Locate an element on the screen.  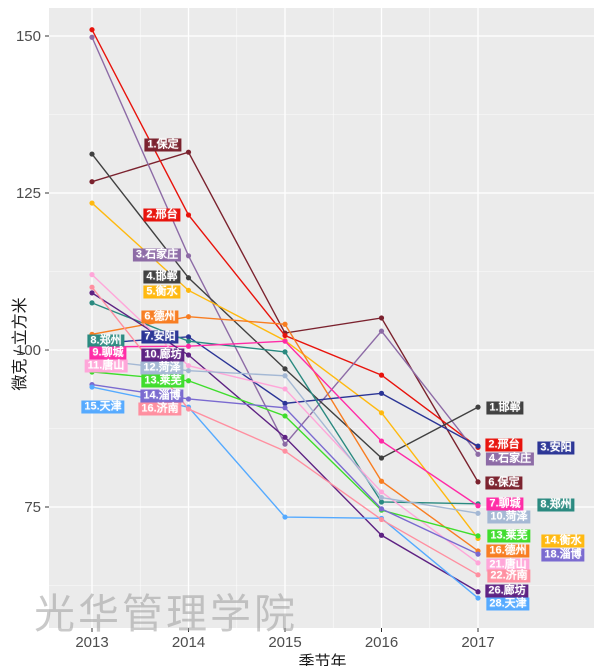
rank-label_2014-衡水: 5.衡水 is located at coordinates (162, 292).